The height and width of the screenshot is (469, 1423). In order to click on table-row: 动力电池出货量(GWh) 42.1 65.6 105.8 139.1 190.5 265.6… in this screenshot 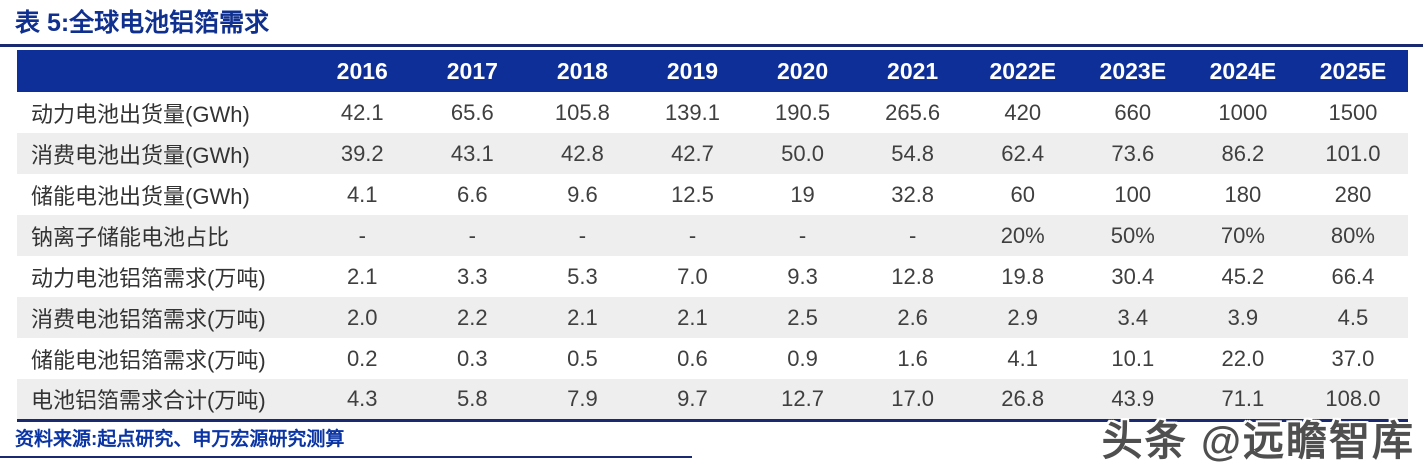, I will do `click(712, 112)`.